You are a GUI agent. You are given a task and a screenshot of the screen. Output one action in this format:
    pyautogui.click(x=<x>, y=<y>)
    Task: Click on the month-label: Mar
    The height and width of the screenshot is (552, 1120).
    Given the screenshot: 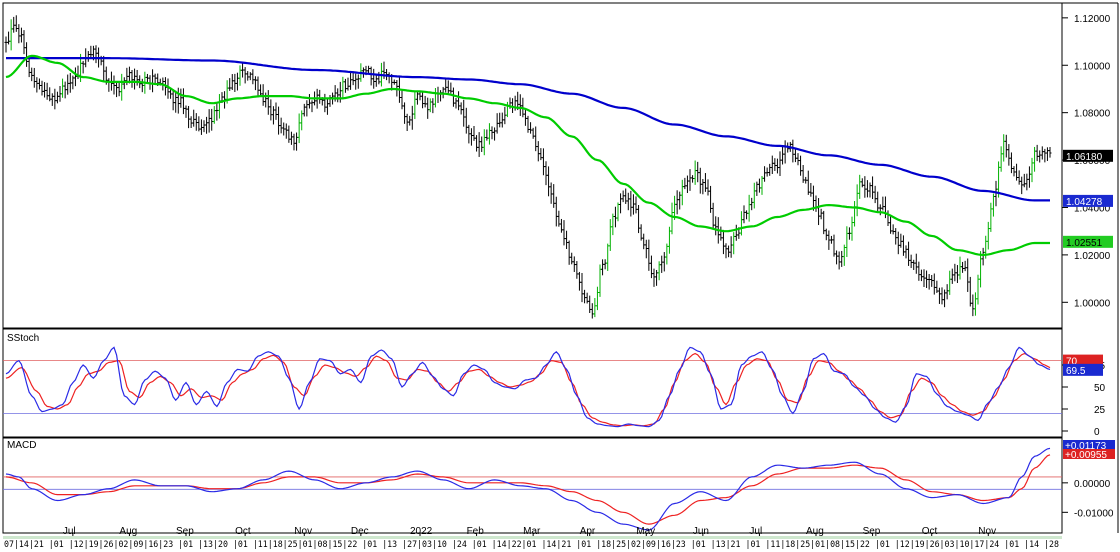 What is the action you would take?
    pyautogui.click(x=532, y=531)
    